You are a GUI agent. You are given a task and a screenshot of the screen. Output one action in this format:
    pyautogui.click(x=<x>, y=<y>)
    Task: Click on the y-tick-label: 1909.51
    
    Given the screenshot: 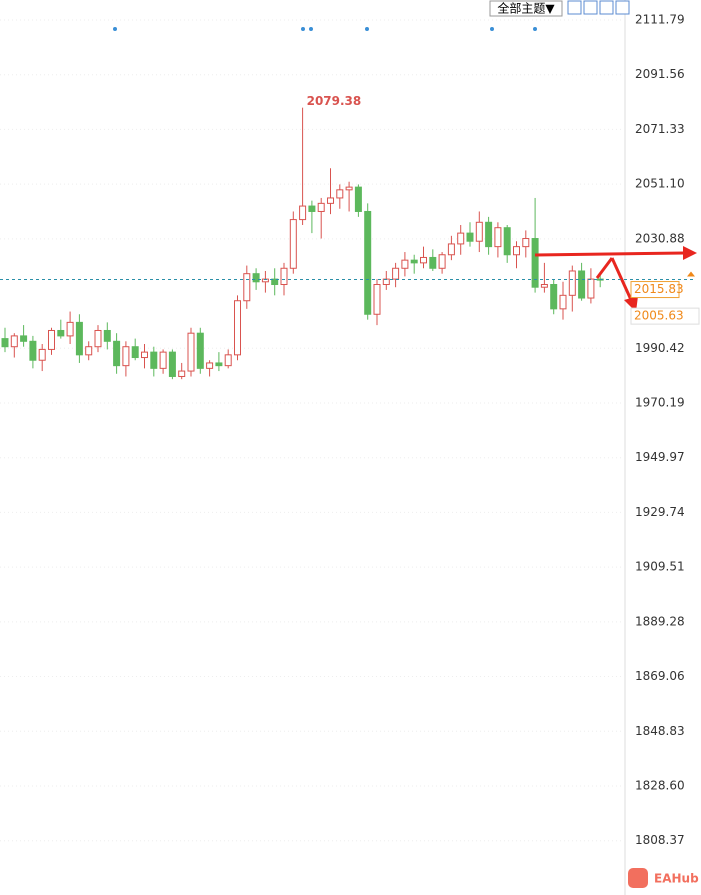 What is the action you would take?
    pyautogui.click(x=660, y=567)
    